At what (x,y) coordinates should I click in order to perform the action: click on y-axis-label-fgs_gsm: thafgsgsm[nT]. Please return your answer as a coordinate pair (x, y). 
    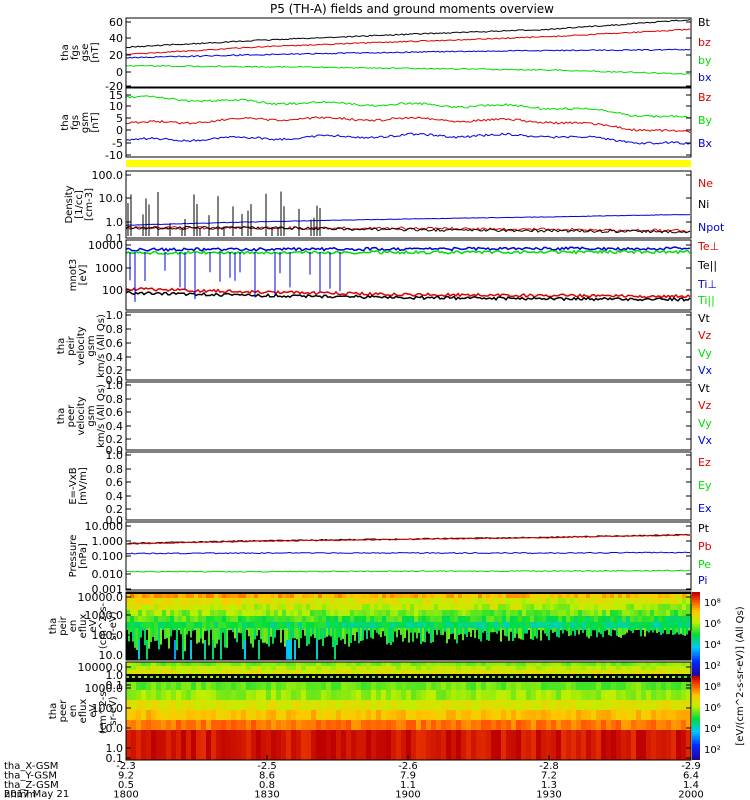
    Looking at the image, I should click on (80, 122).